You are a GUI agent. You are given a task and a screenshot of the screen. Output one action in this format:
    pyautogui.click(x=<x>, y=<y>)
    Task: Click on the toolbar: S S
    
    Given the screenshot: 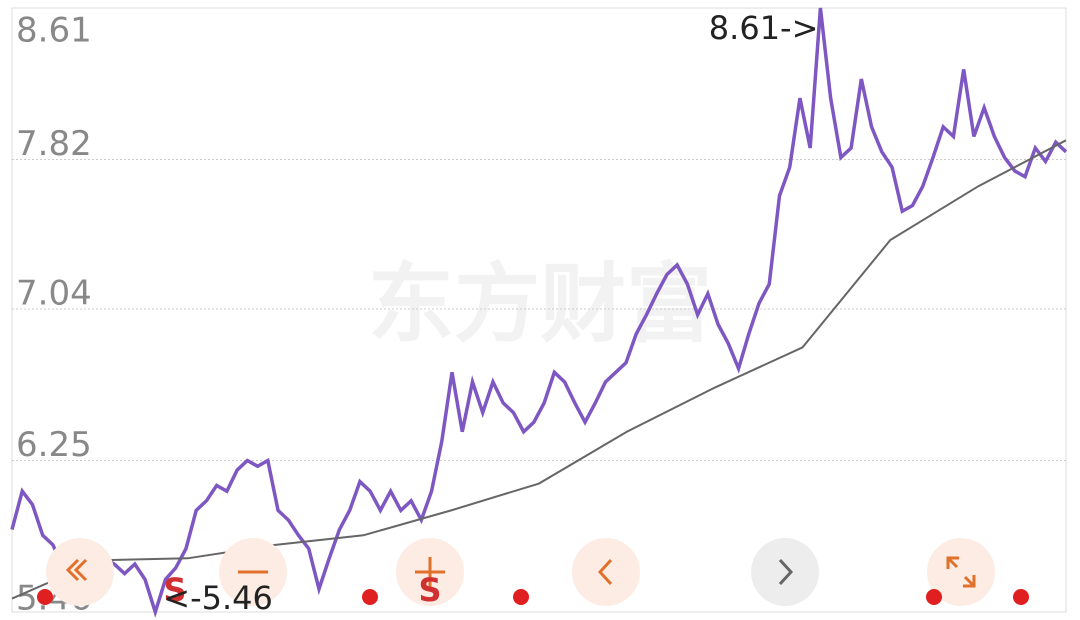 What is the action you would take?
    pyautogui.click(x=533, y=573)
    